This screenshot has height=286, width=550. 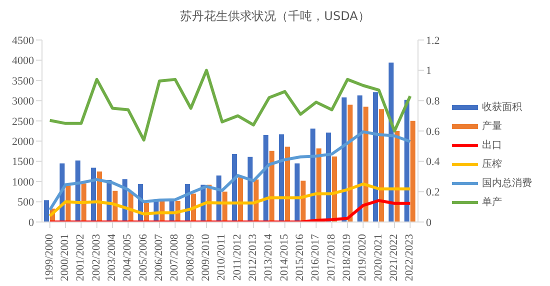 I want to click on y2-tick-label: 0.6, so click(x=433, y=132).